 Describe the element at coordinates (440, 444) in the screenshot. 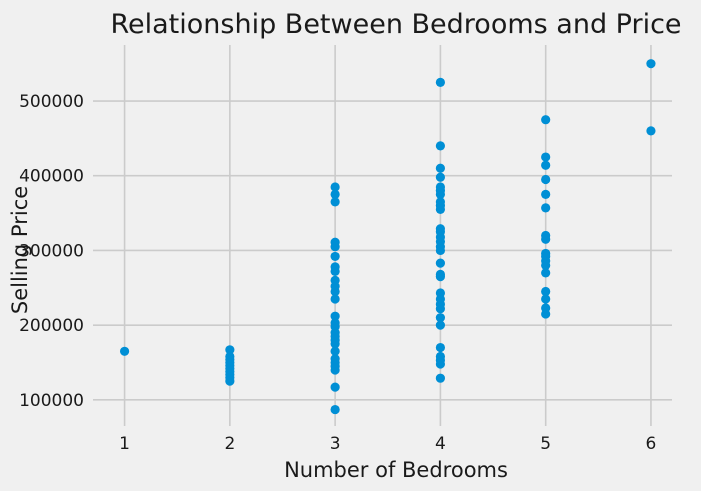

I see `x-tick-label: 4` at that location.